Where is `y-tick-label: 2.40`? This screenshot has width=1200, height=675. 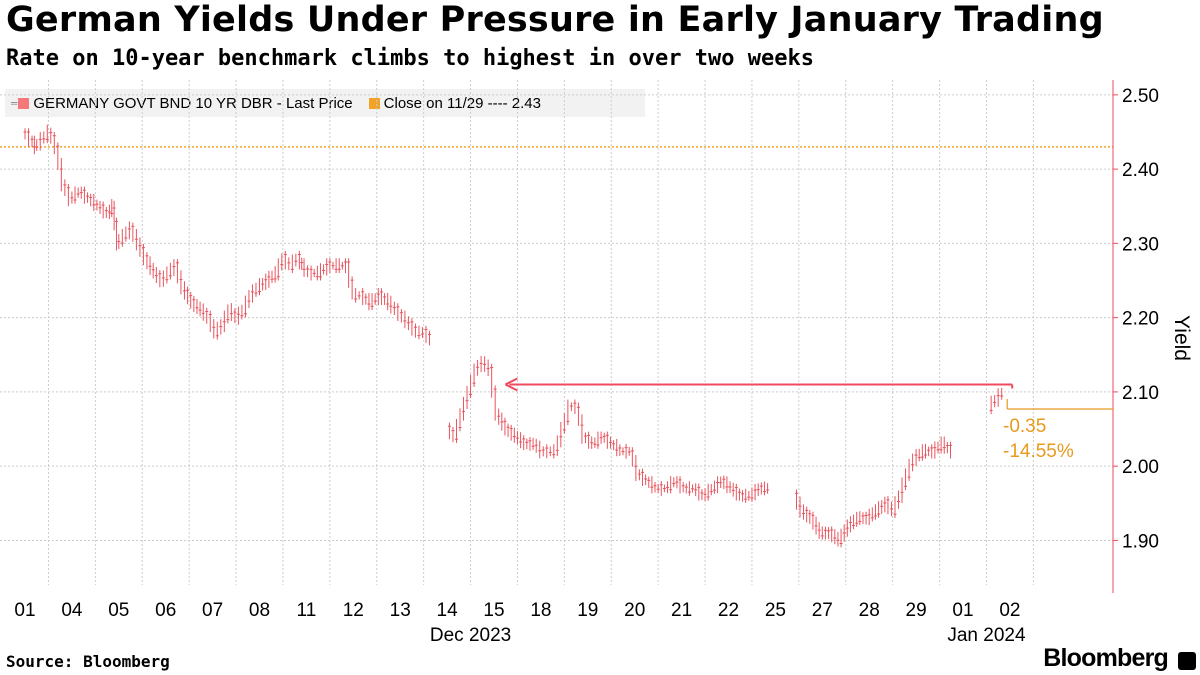 y-tick-label: 2.40 is located at coordinates (1140, 170).